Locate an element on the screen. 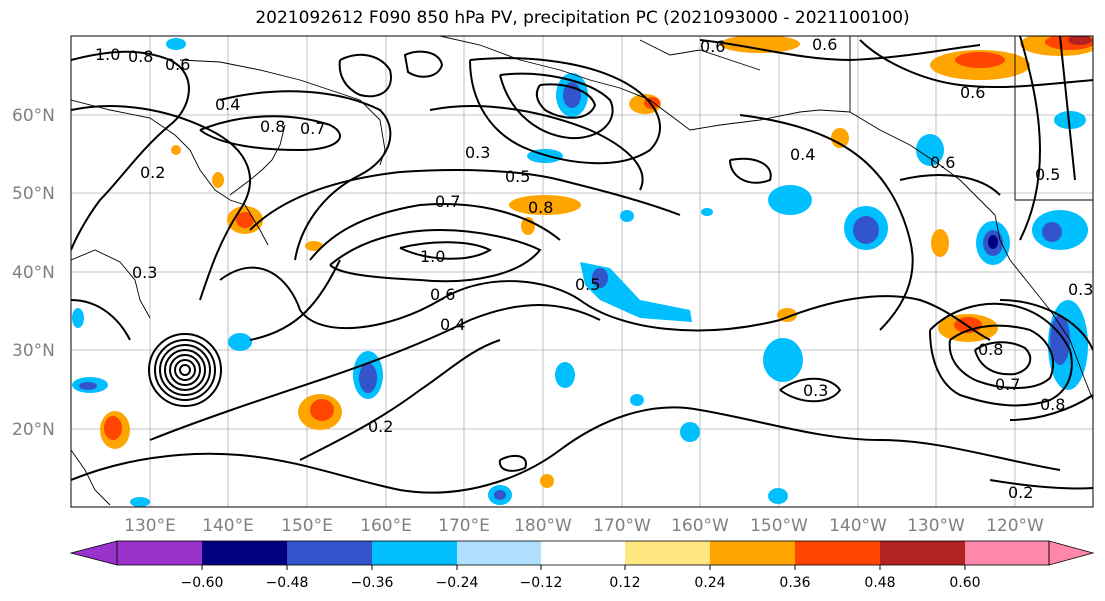 The width and height of the screenshot is (1105, 601). colorbar-tick: 0.12 is located at coordinates (624, 583).